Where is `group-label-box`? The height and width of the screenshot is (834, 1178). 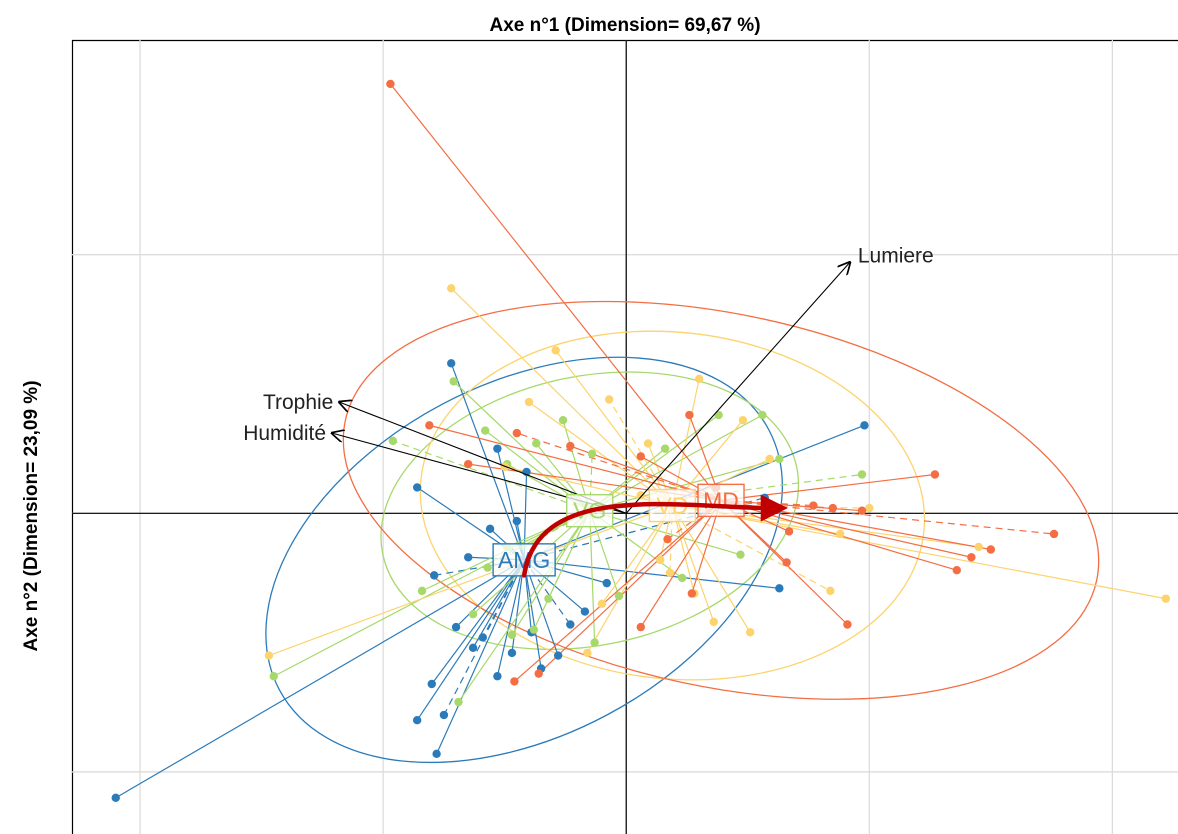
group-label-box is located at coordinates (721, 500).